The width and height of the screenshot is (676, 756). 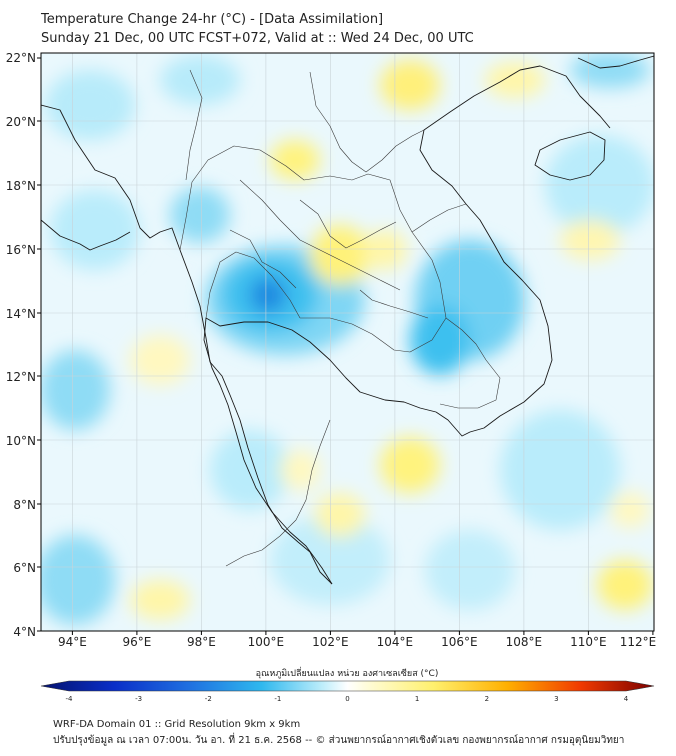 I want to click on lon-tick-label: 94°E, so click(x=72, y=642).